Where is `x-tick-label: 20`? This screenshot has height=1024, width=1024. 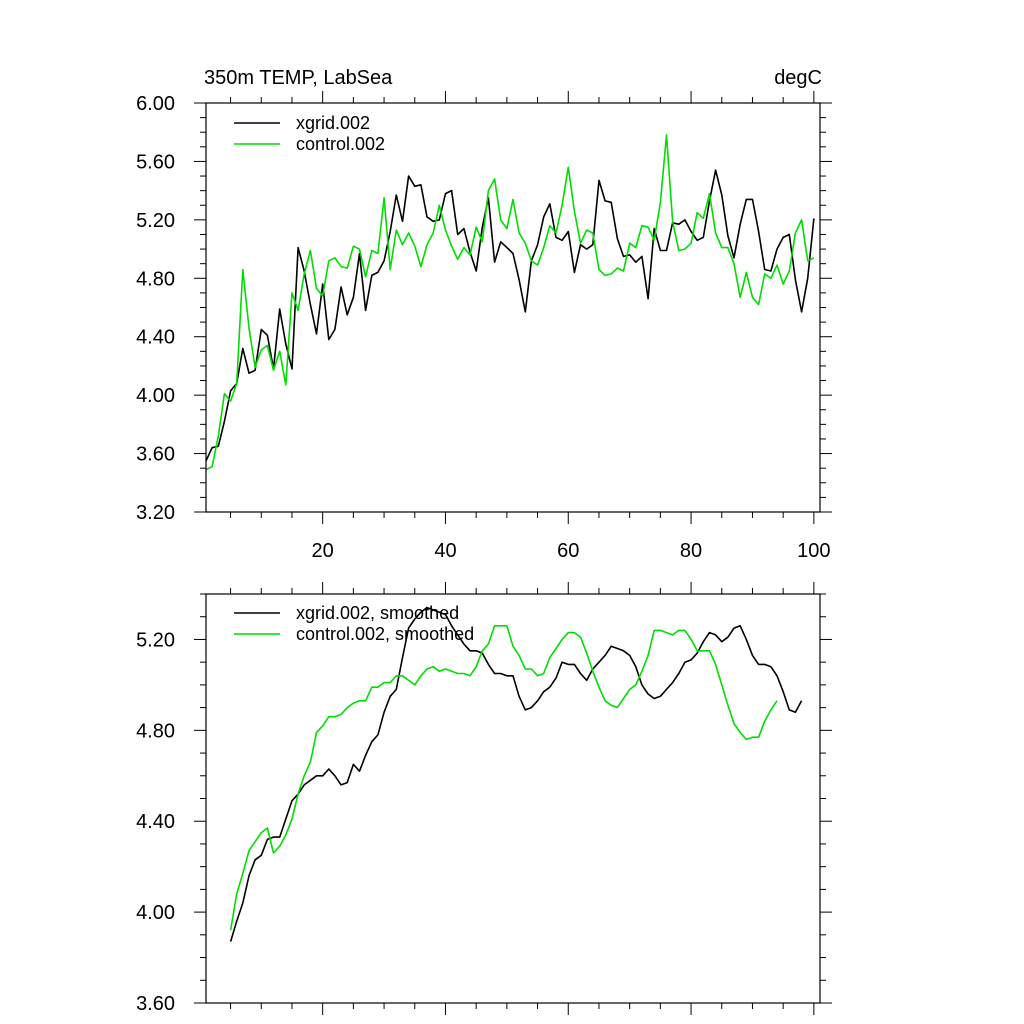
x-tick-label: 20 is located at coordinates (323, 551).